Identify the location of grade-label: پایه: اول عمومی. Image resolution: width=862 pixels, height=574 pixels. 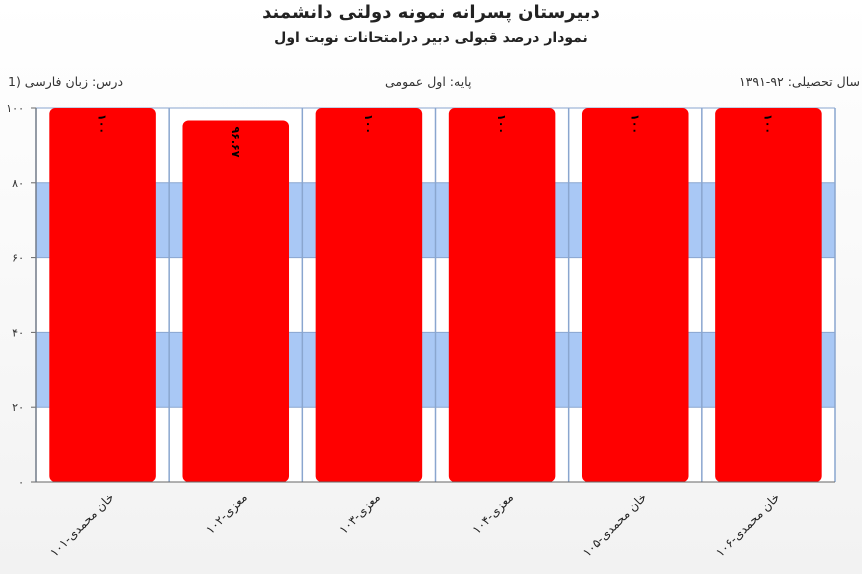
(428, 81).